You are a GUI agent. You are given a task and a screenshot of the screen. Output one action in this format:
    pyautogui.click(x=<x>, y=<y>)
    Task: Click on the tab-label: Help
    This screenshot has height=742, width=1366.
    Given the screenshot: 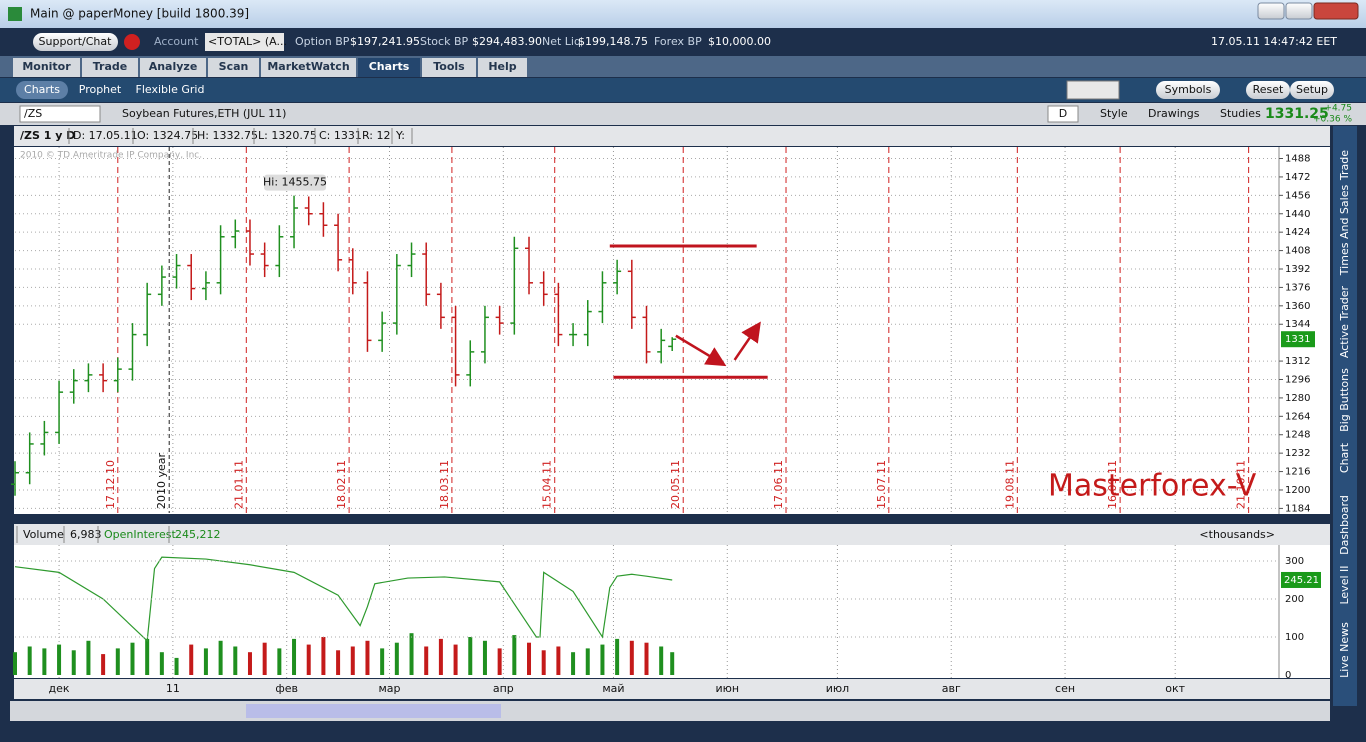 What is the action you would take?
    pyautogui.click(x=502, y=66)
    